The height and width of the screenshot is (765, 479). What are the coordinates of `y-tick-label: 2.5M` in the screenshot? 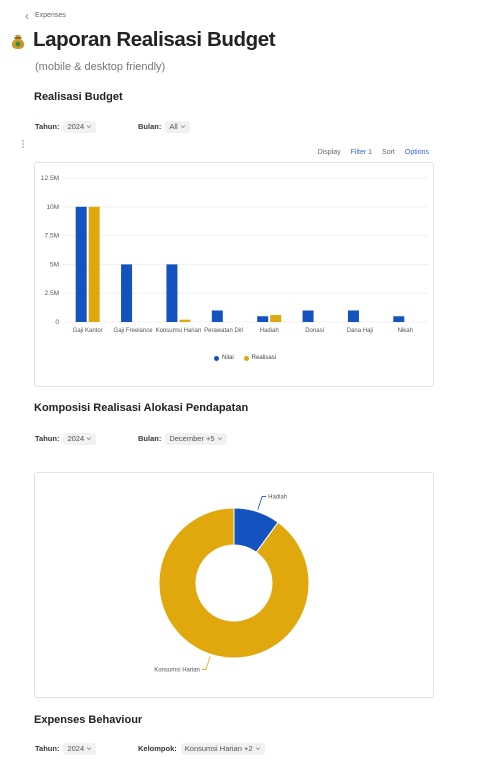 It's located at (52, 293).